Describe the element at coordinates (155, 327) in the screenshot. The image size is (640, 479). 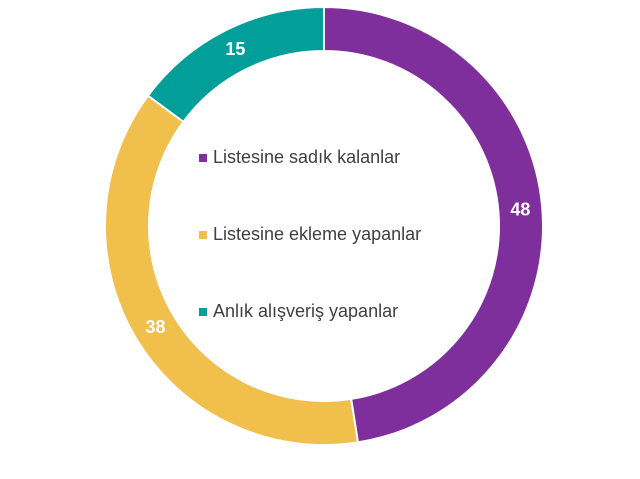
I see `data-label: 38` at that location.